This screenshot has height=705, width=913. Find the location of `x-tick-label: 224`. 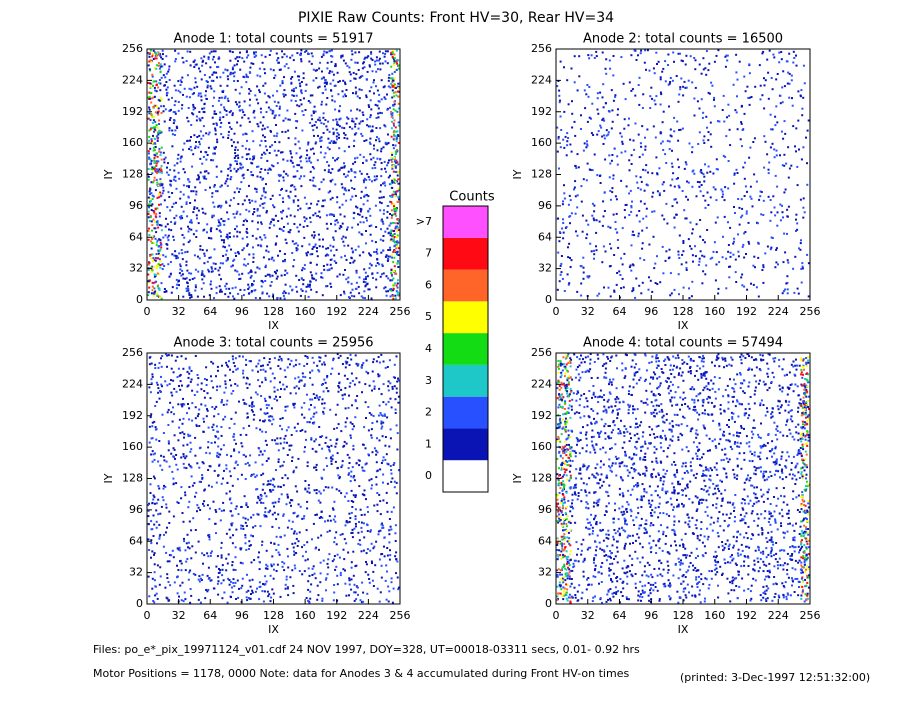

x-tick-label: 224 is located at coordinates (778, 311).